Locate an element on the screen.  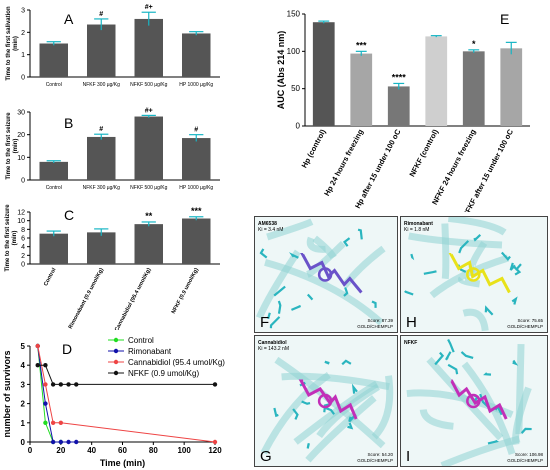
legend-label: Rimonabant is located at coordinates (150, 351).